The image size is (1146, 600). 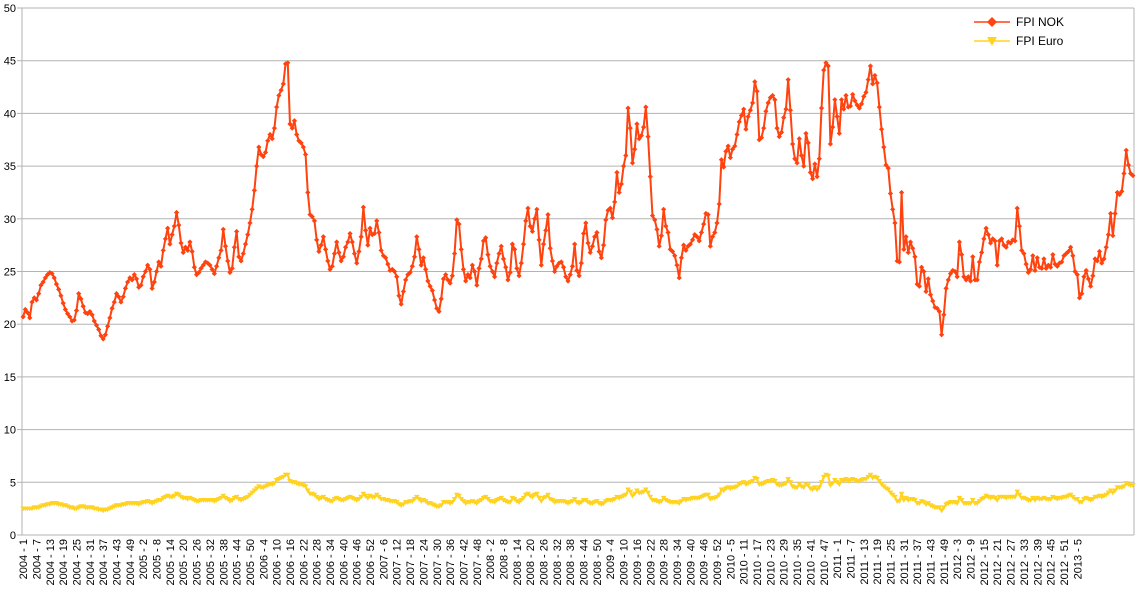 I want to click on y-tick-label: 15, so click(x=10, y=378).